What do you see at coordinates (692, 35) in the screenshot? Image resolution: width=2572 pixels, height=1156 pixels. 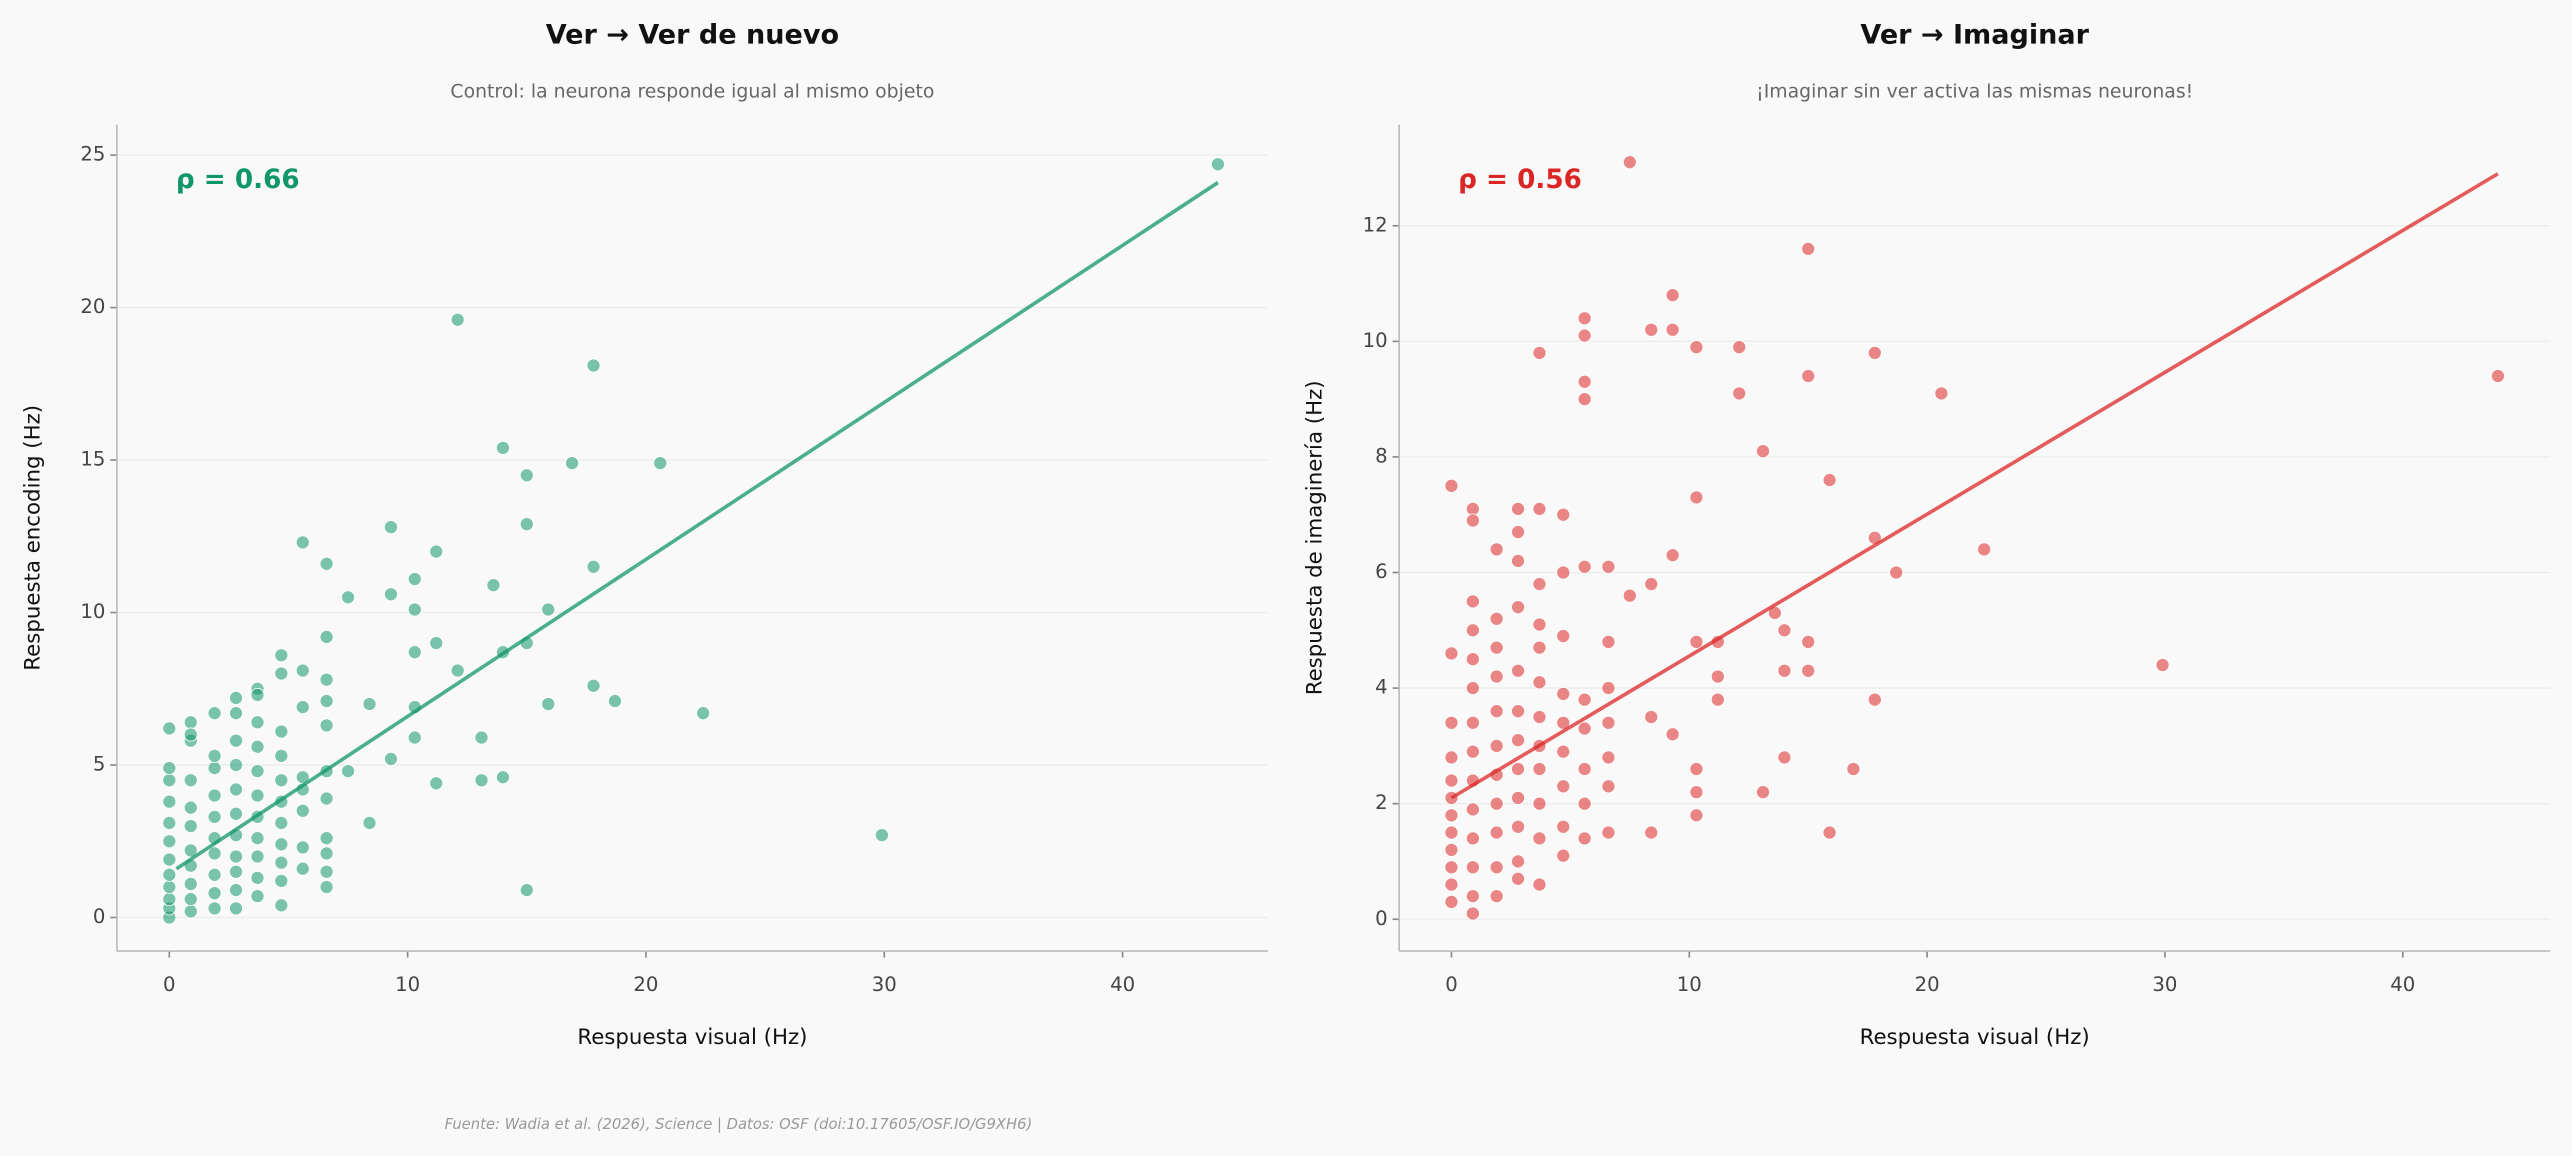 I see `chart-title: Ver → Ver de nuevo` at bounding box center [692, 35].